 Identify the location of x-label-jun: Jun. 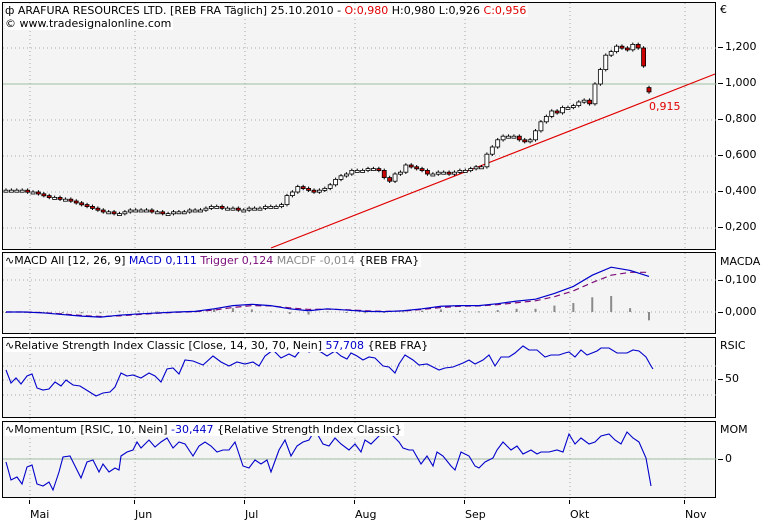
(144, 514).